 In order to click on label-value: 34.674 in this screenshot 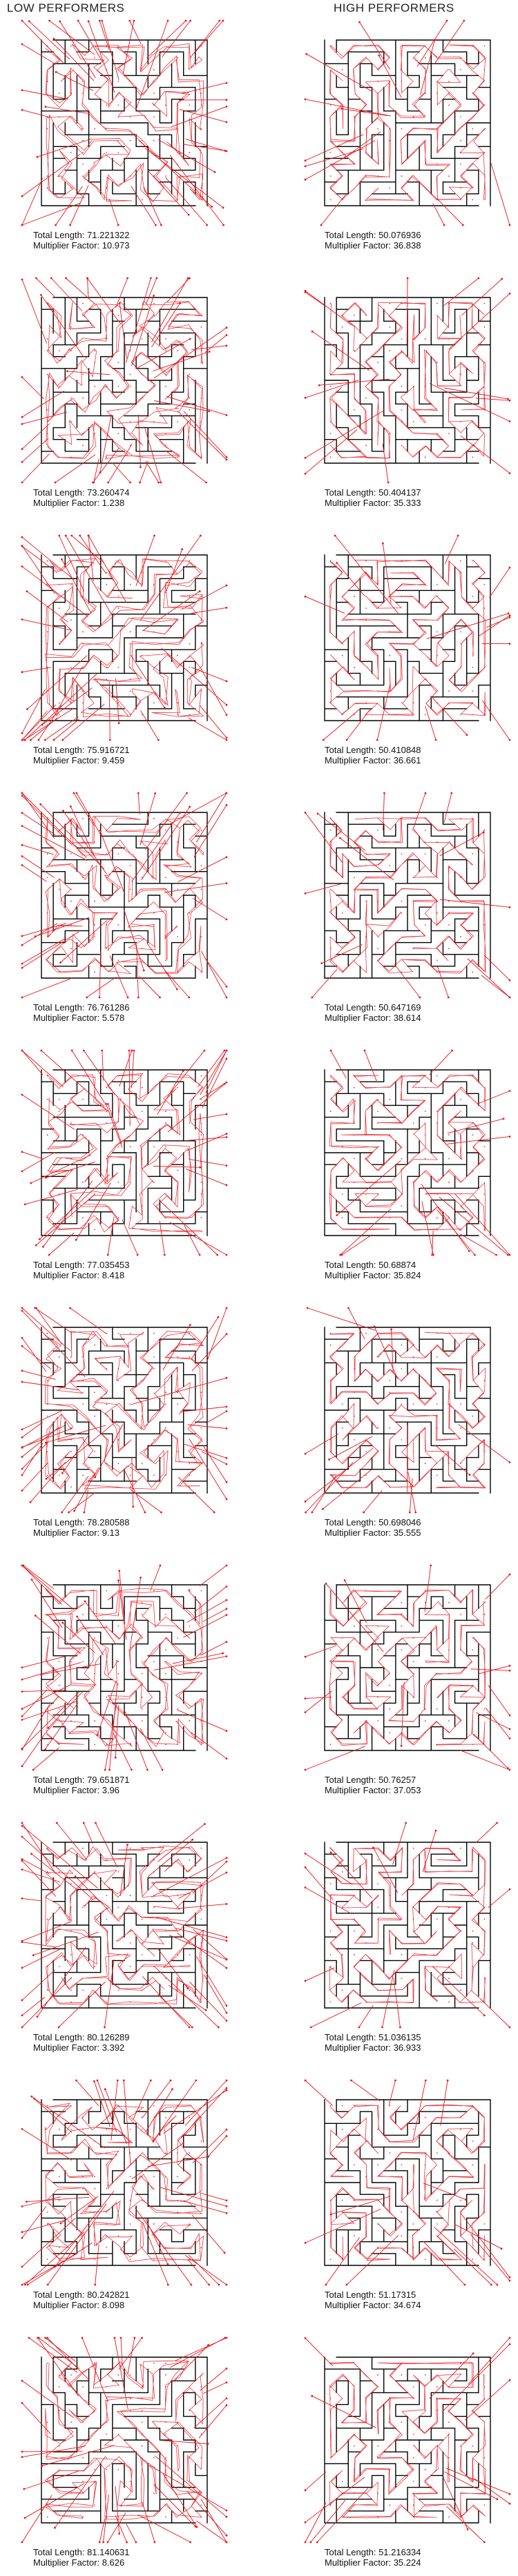, I will do `click(407, 2305)`.